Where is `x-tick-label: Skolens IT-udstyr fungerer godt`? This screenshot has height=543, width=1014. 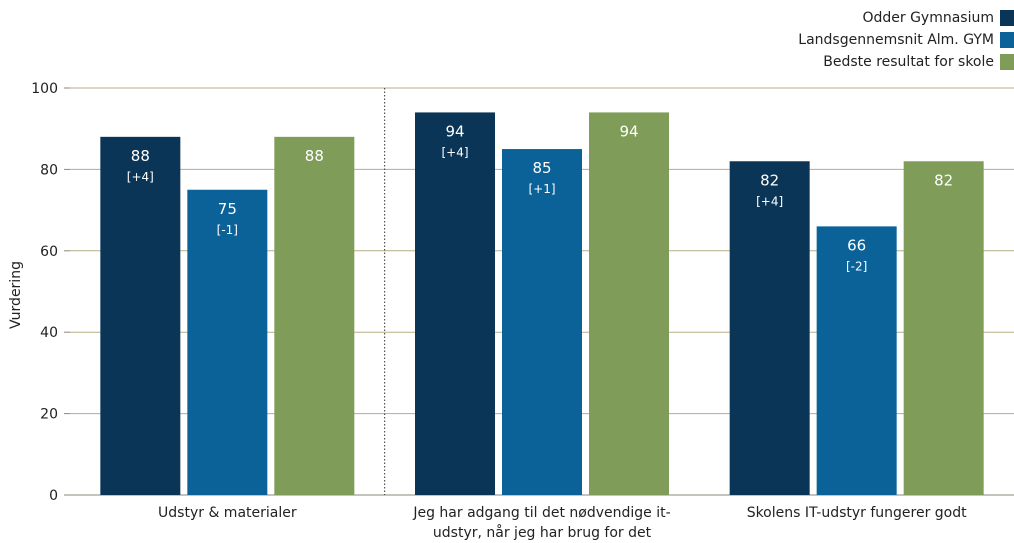 x-tick-label: Skolens IT-udstyr fungerer godt is located at coordinates (857, 513).